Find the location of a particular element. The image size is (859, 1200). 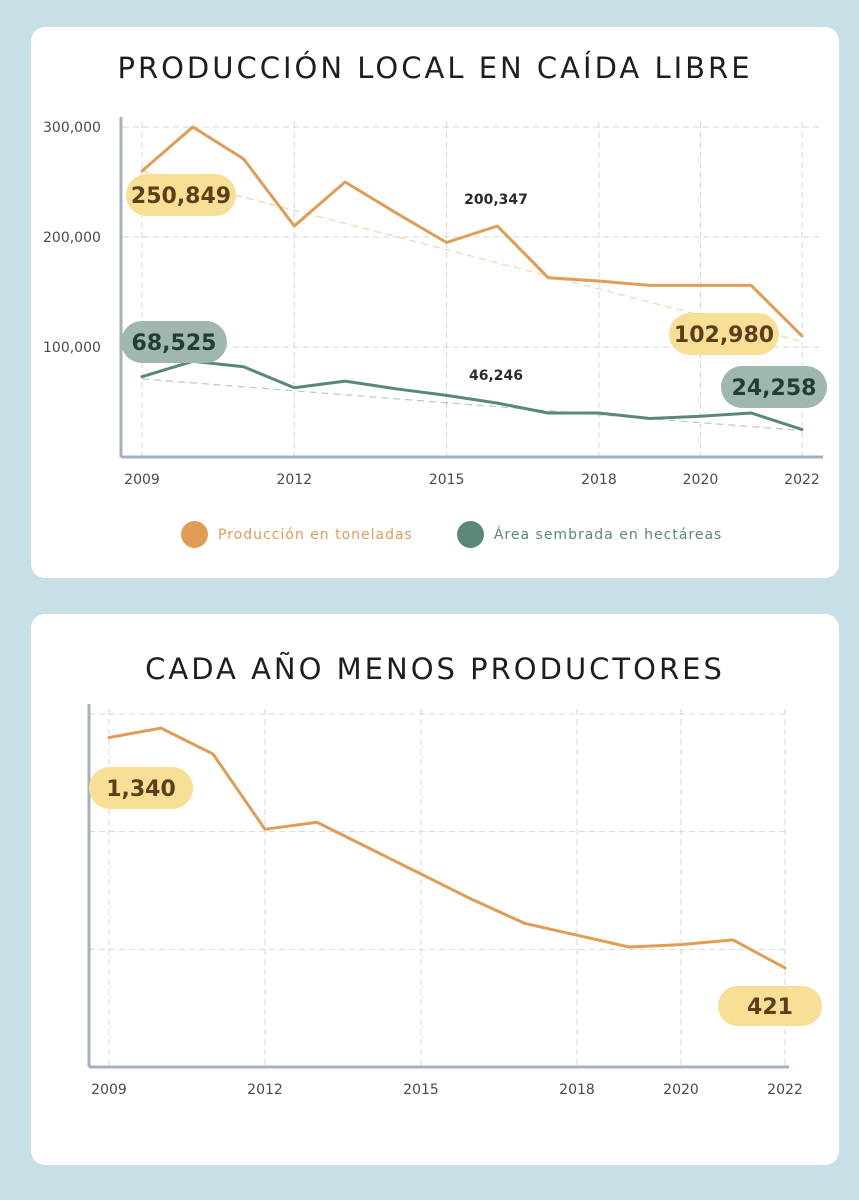

annotation-label: 68,525 is located at coordinates (174, 343).